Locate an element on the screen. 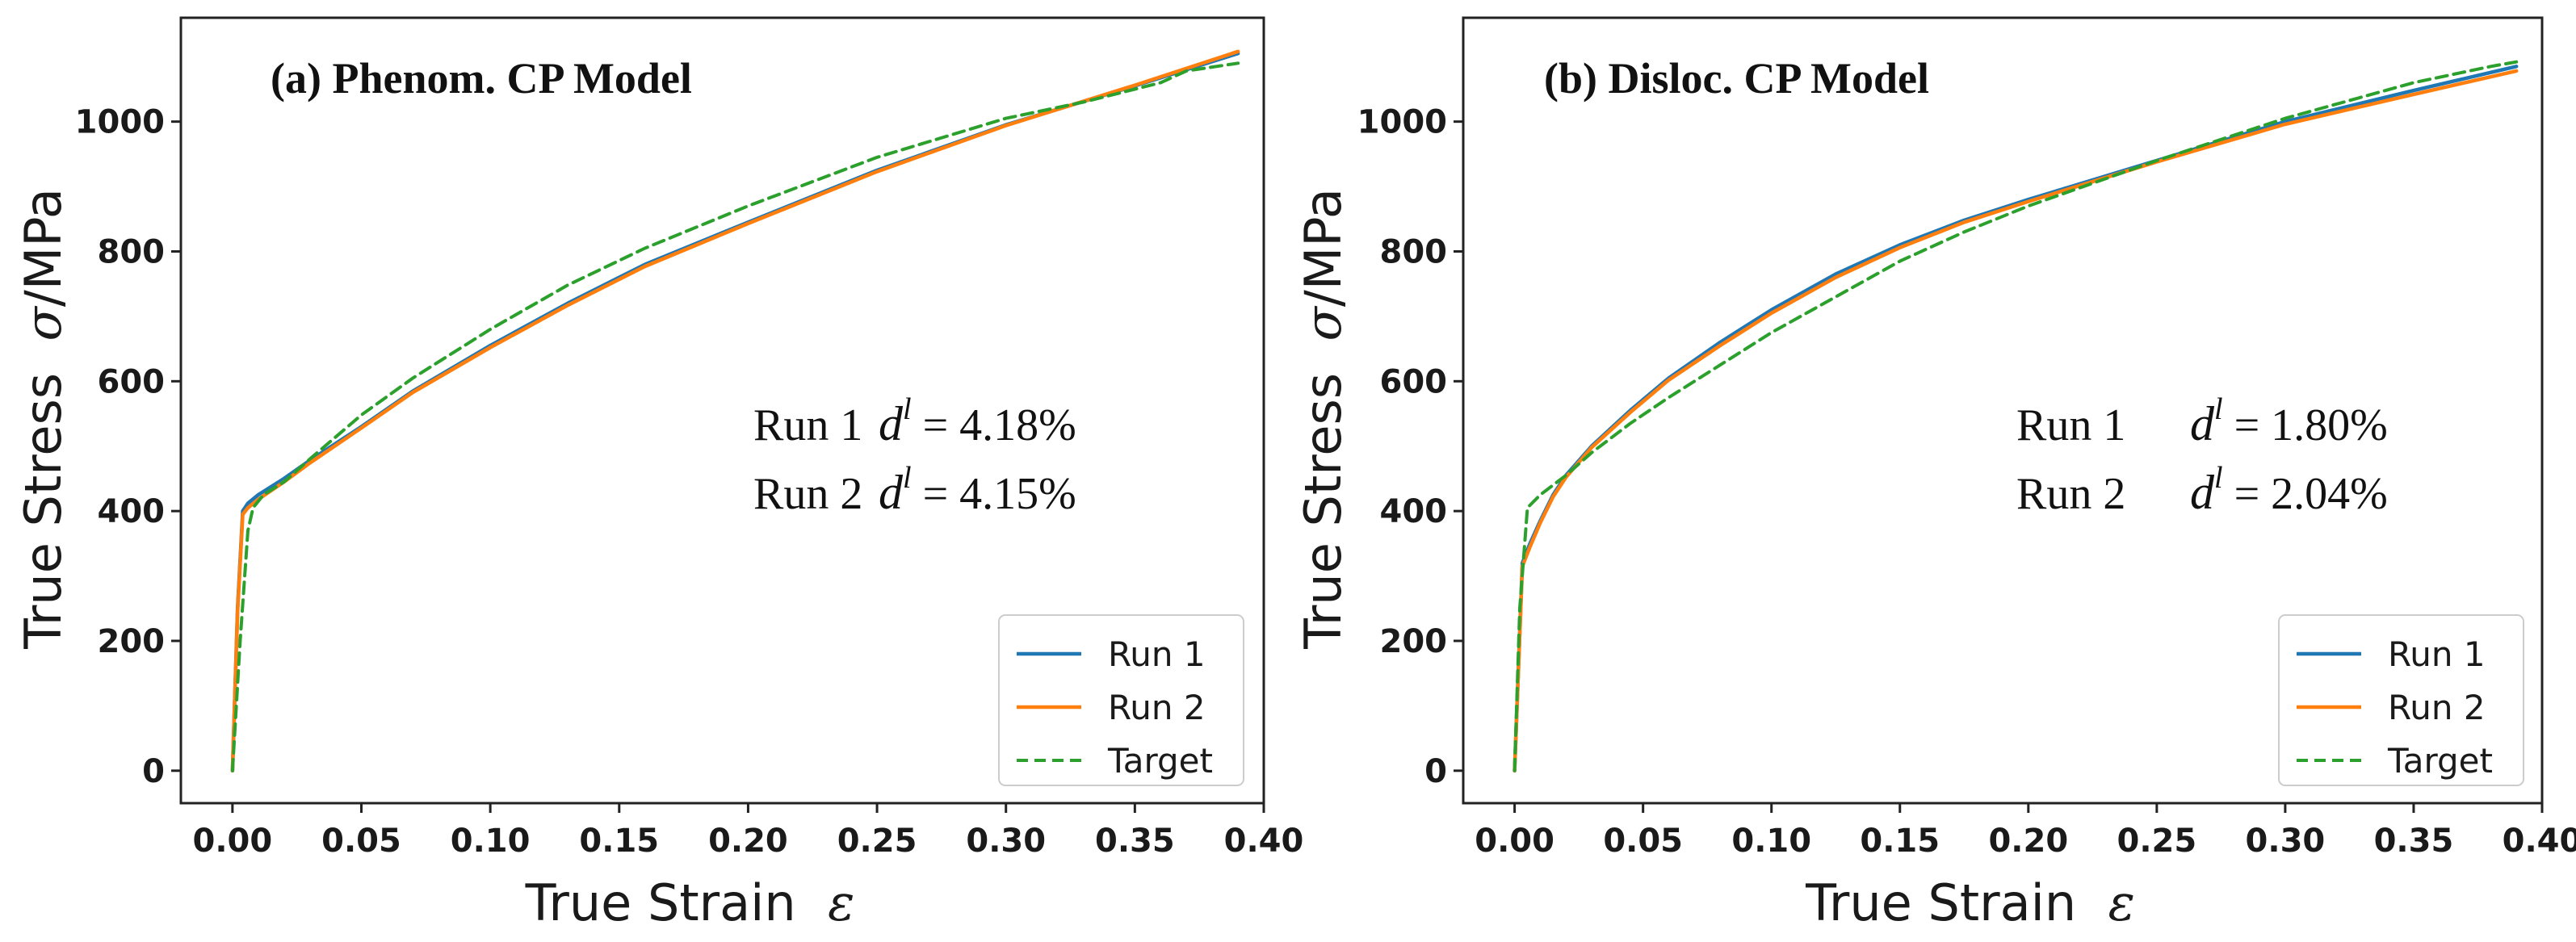 This screenshot has height=942, width=2576. panel-title: (b) Disloc. CP Model is located at coordinates (1737, 78).